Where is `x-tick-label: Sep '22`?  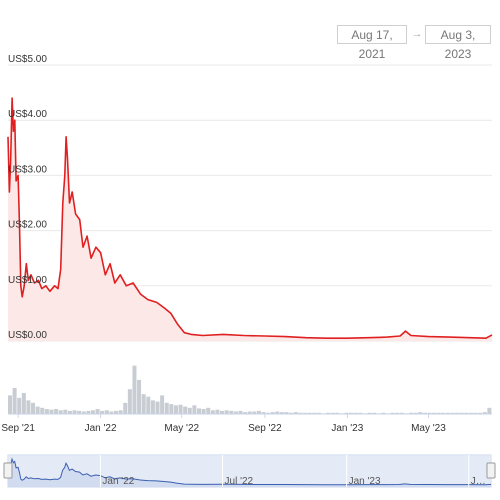 x-tick-label: Sep '22 is located at coordinates (265, 428).